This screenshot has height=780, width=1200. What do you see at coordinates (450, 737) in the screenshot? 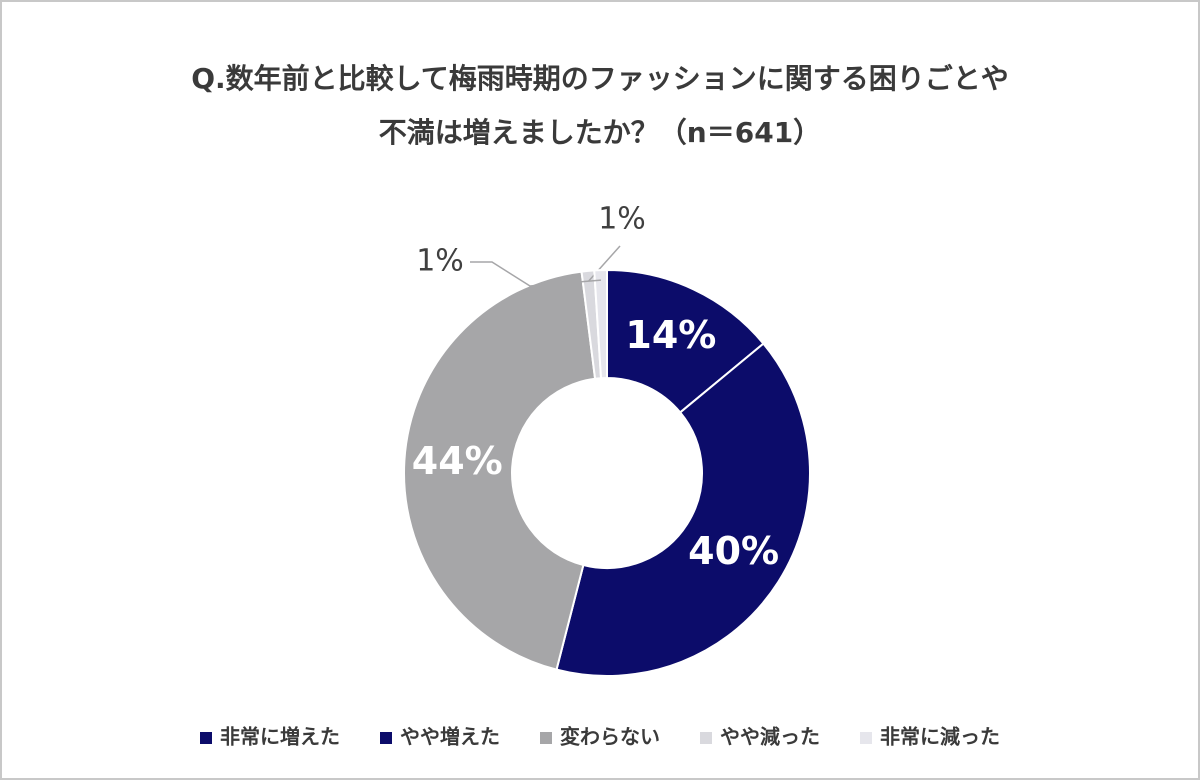
I see `legend-label: やや増えた` at bounding box center [450, 737].